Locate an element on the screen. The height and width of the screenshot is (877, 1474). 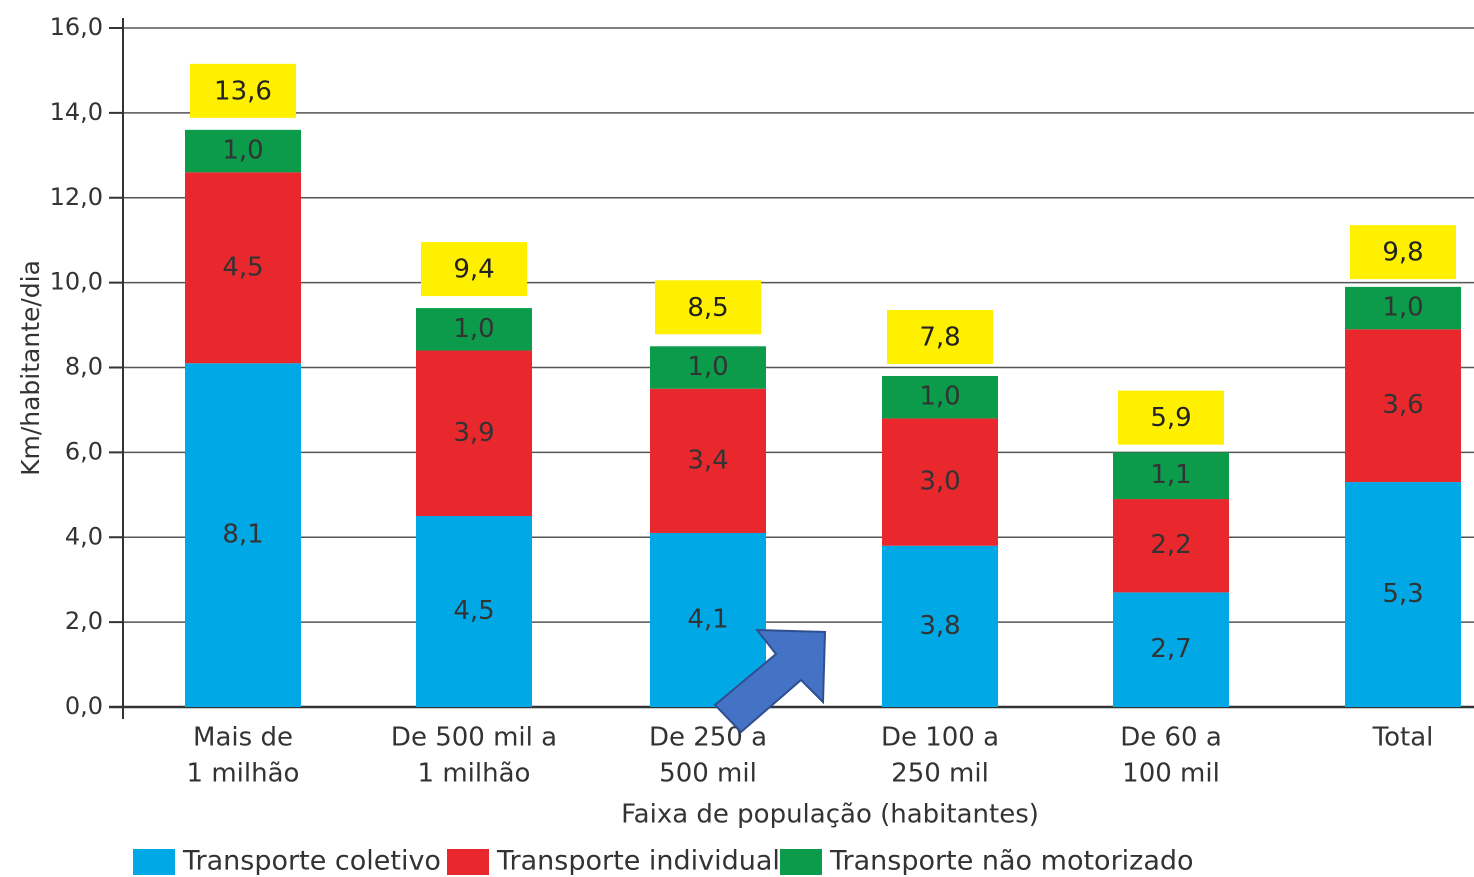
y-tick-label: 4,0 is located at coordinates (84, 536).